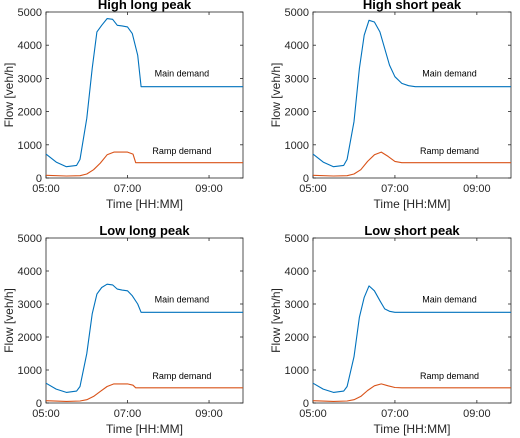 This screenshot has height=438, width=520. What do you see at coordinates (144, 230) in the screenshot?
I see `chart-title: Low long peak` at bounding box center [144, 230].